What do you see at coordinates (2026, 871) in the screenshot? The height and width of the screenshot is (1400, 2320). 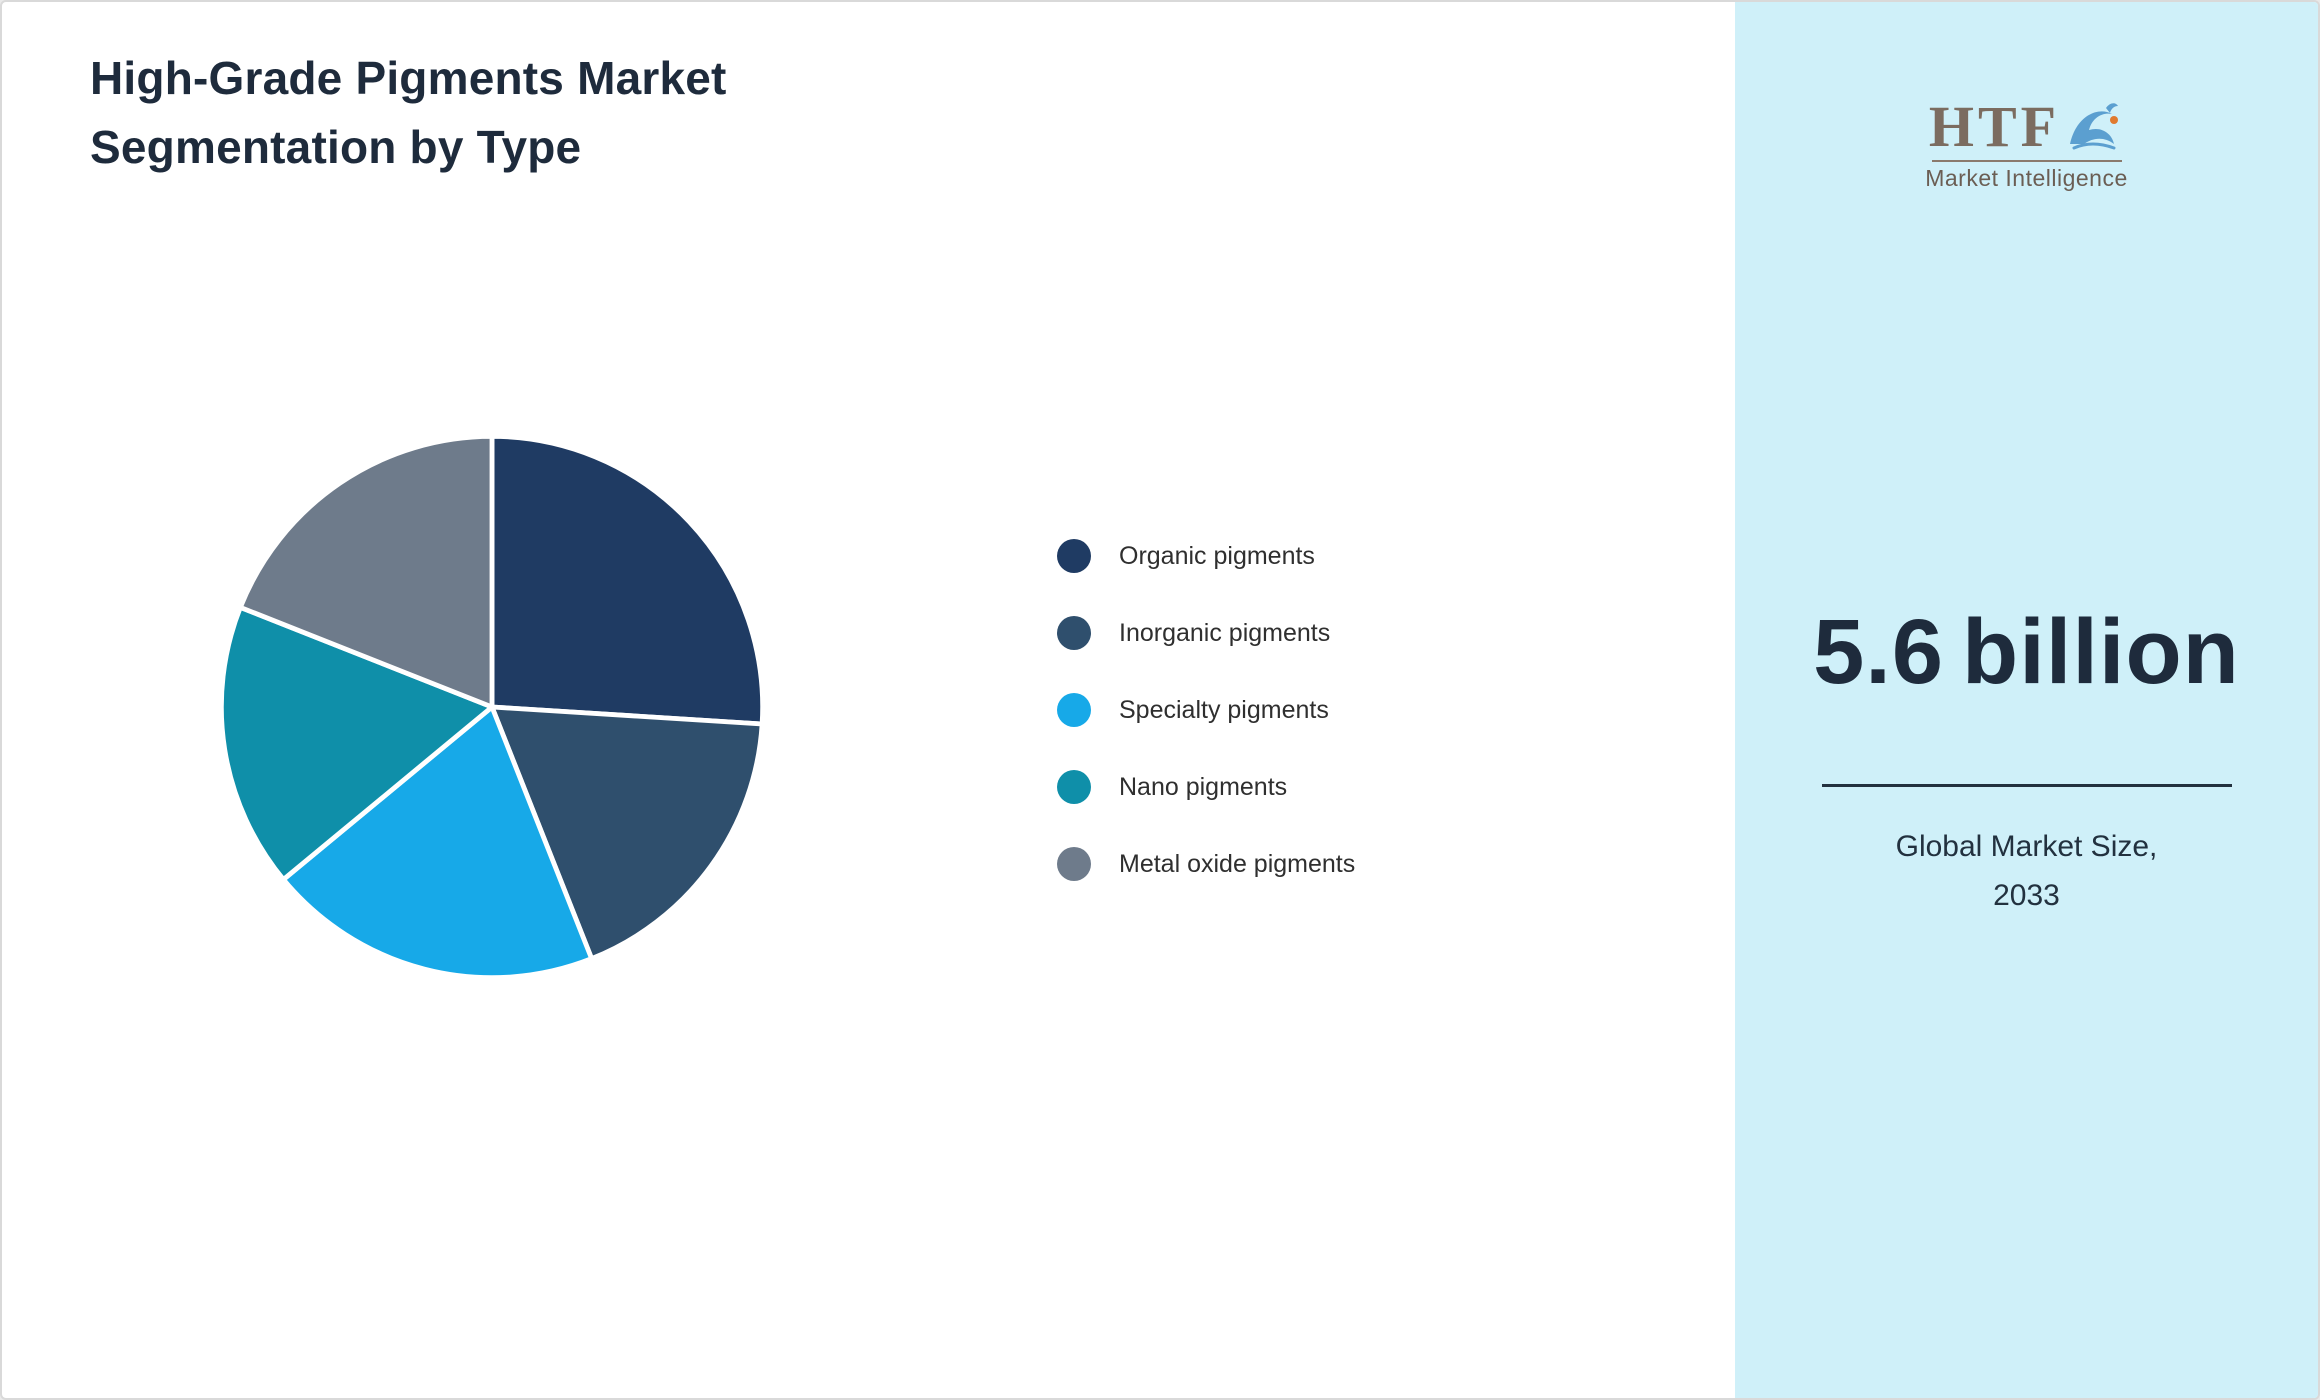 I see `stat-caption: Global Market Size, 2033` at bounding box center [2026, 871].